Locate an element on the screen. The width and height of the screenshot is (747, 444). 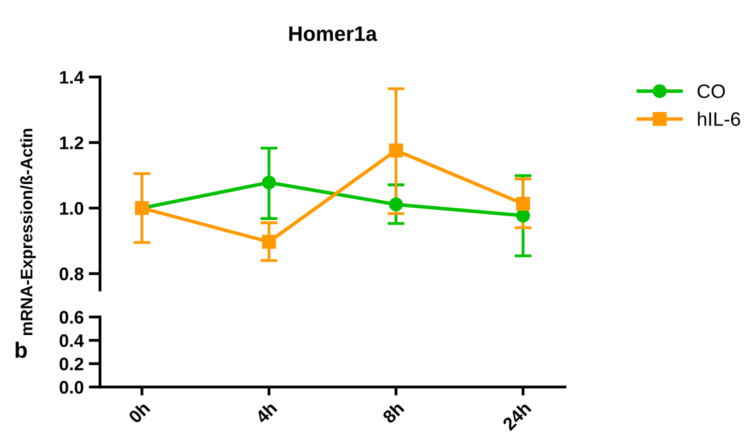
chart-title: Homer1a is located at coordinates (333, 34).